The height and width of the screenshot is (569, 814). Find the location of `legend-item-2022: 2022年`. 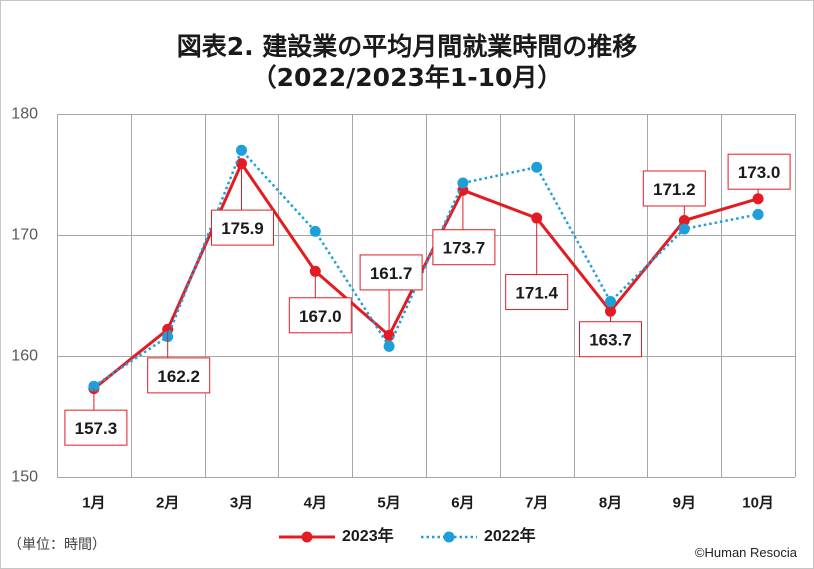

legend-item-2022: 2022年 is located at coordinates (478, 537).